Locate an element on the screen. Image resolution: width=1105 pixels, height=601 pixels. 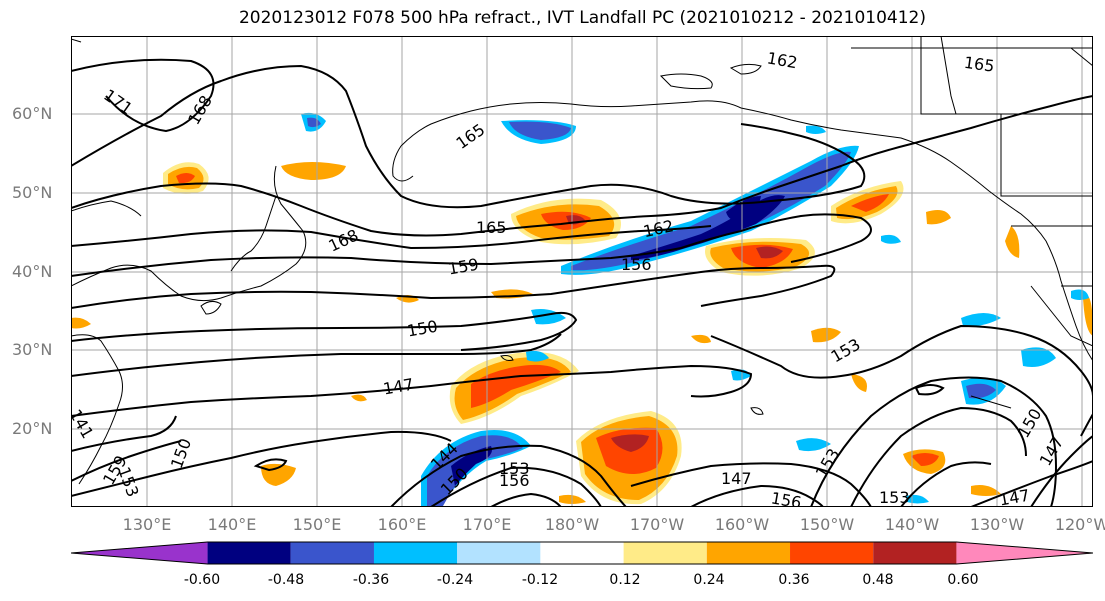
lon-label: 120°W is located at coordinates (1079, 524).